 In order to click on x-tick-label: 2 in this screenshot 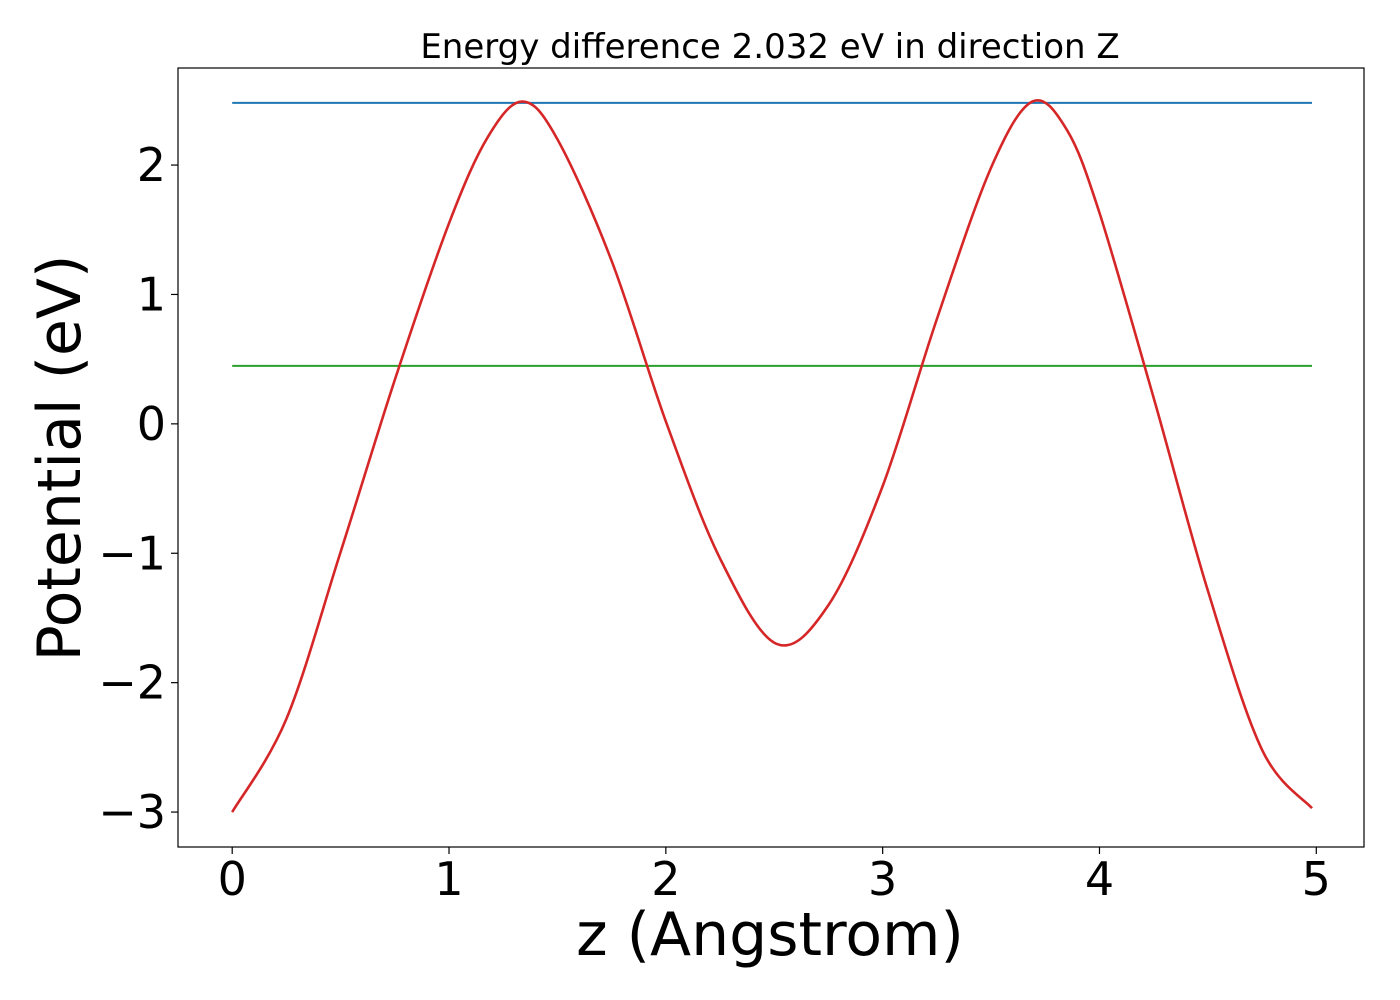, I will do `click(665, 879)`.